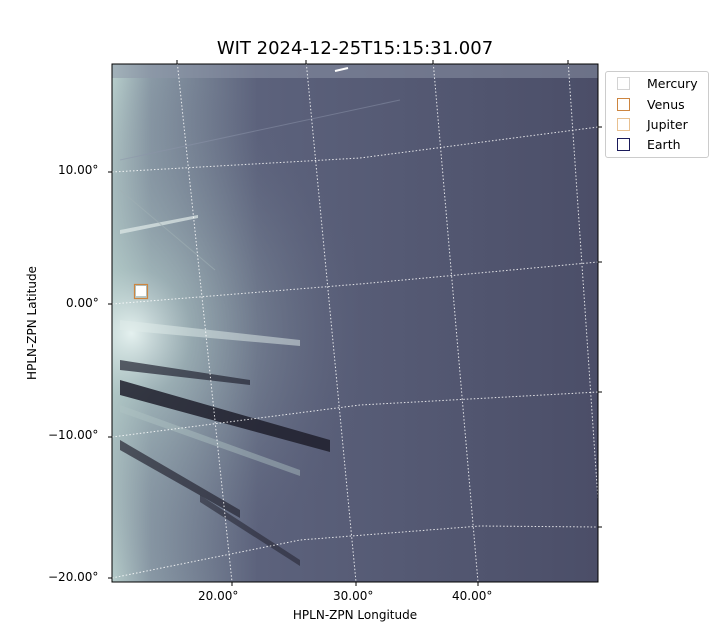  I want to click on y-tick-label: 10.00°, so click(78, 170).